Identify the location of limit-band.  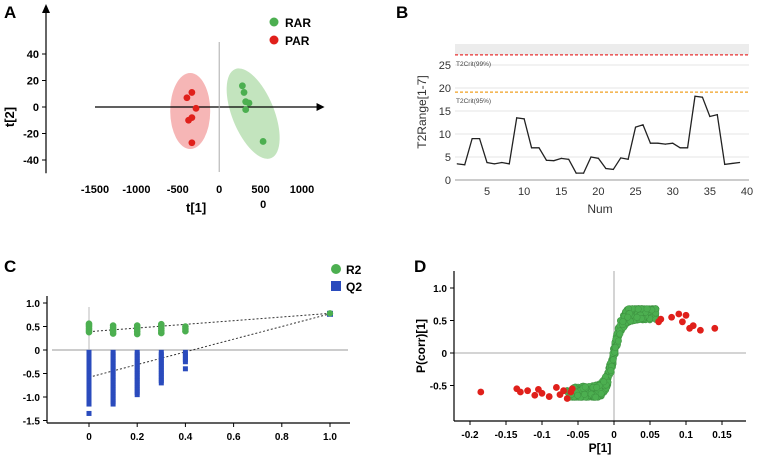
(602, 49).